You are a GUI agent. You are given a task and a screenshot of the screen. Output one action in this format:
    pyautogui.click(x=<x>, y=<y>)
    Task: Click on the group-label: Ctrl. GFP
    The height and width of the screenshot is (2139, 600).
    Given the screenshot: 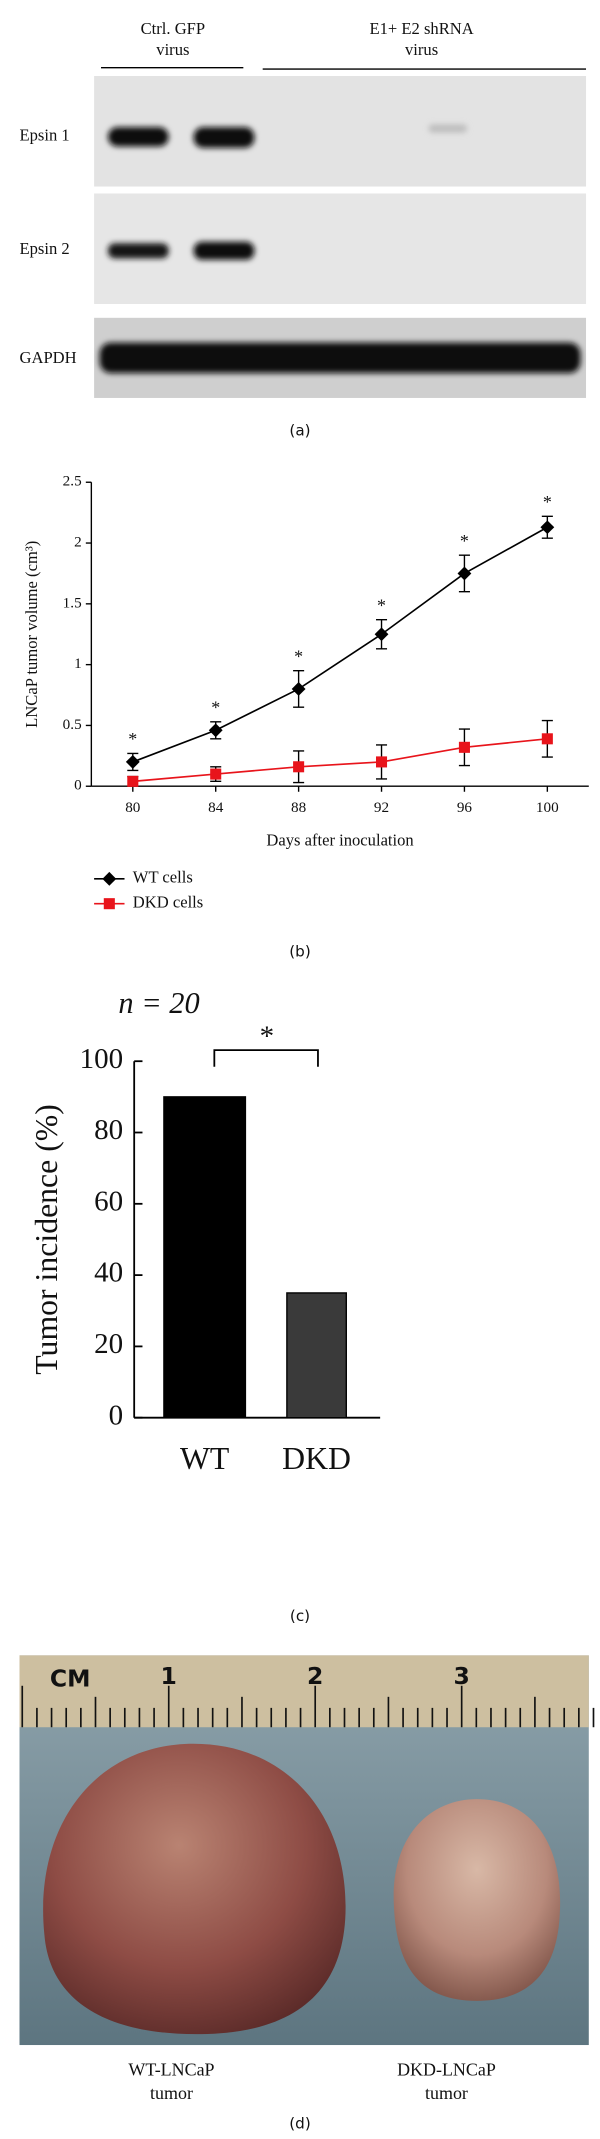 What is the action you would take?
    pyautogui.click(x=173, y=28)
    